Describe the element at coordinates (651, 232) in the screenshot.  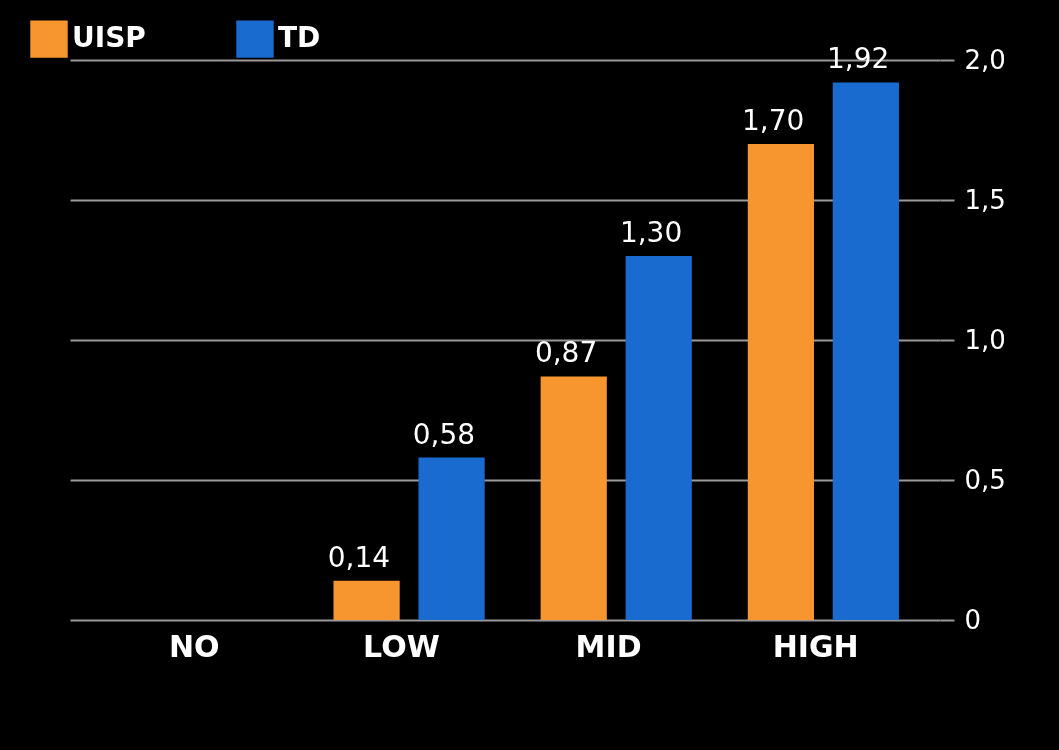
I see `data-label: 1,30` at that location.